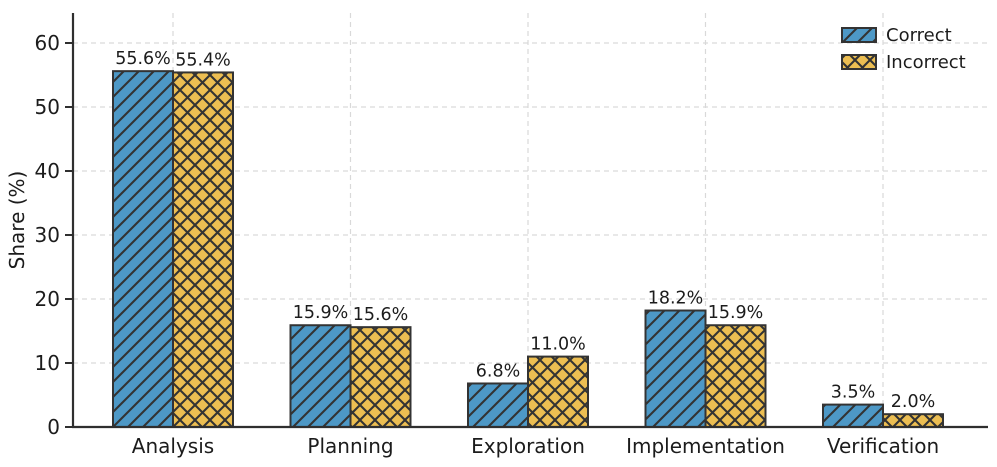 This screenshot has height=467, width=997. Describe the element at coordinates (381, 315) in the screenshot. I see `value-label-incorrect-planning: 15.6%` at that location.